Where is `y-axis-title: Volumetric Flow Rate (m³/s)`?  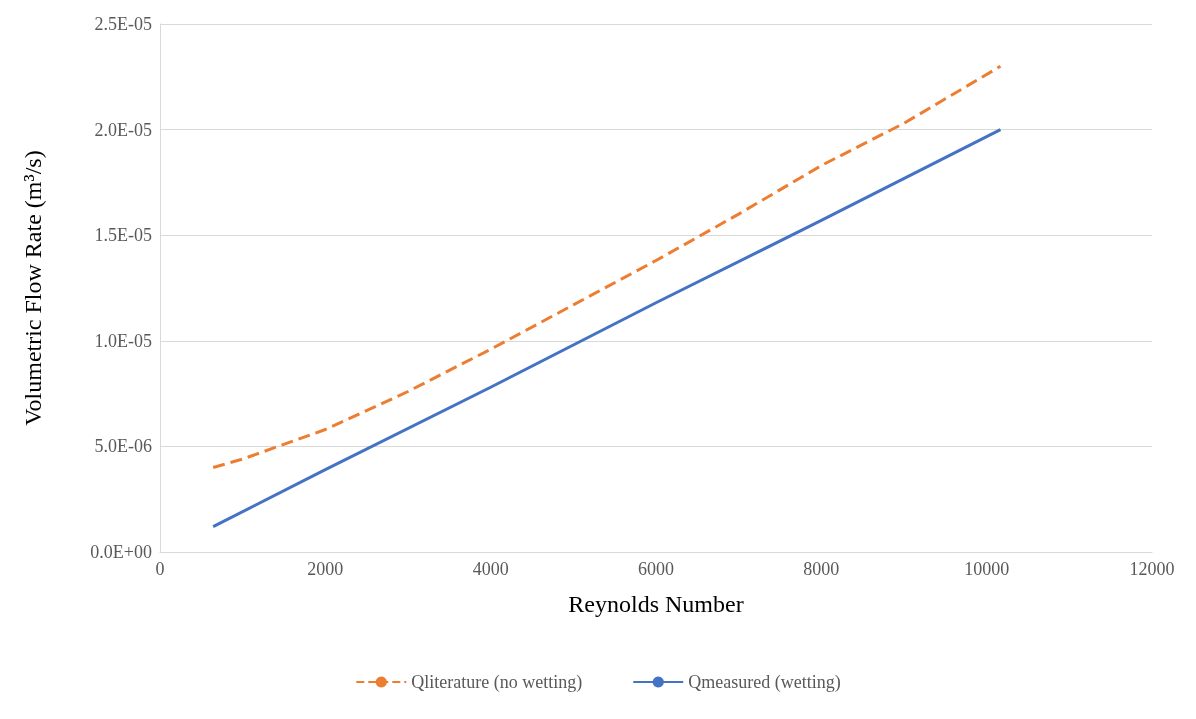 y-axis-title: Volumetric Flow Rate (m³/s) is located at coordinates (33, 288).